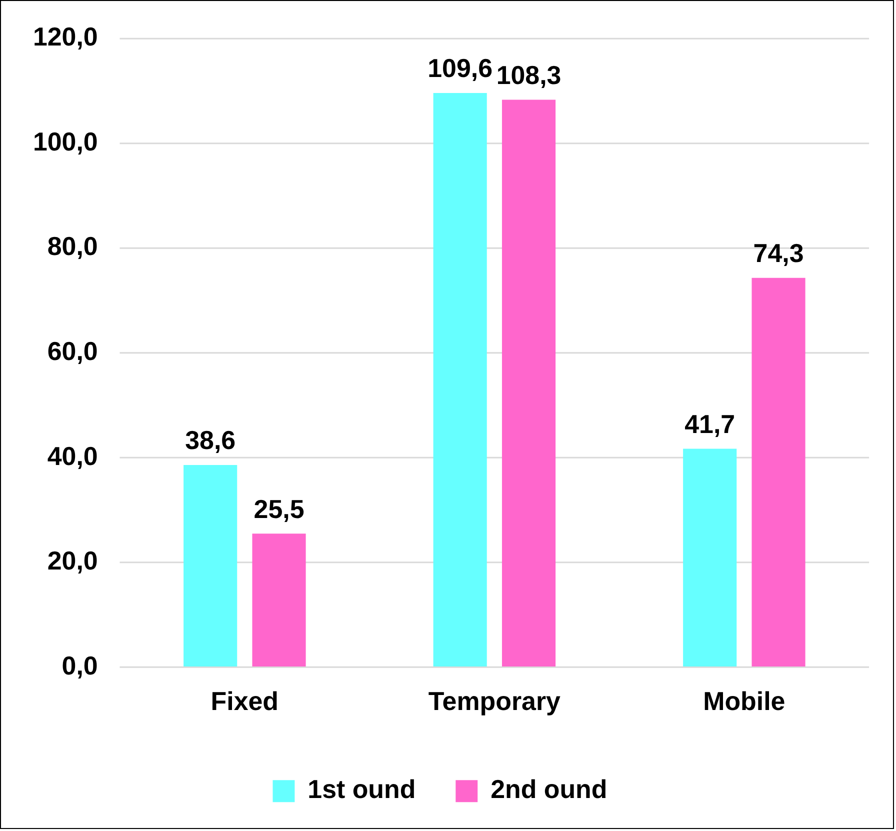  Describe the element at coordinates (778, 254) in the screenshot. I see `data-label: 74,3` at that location.